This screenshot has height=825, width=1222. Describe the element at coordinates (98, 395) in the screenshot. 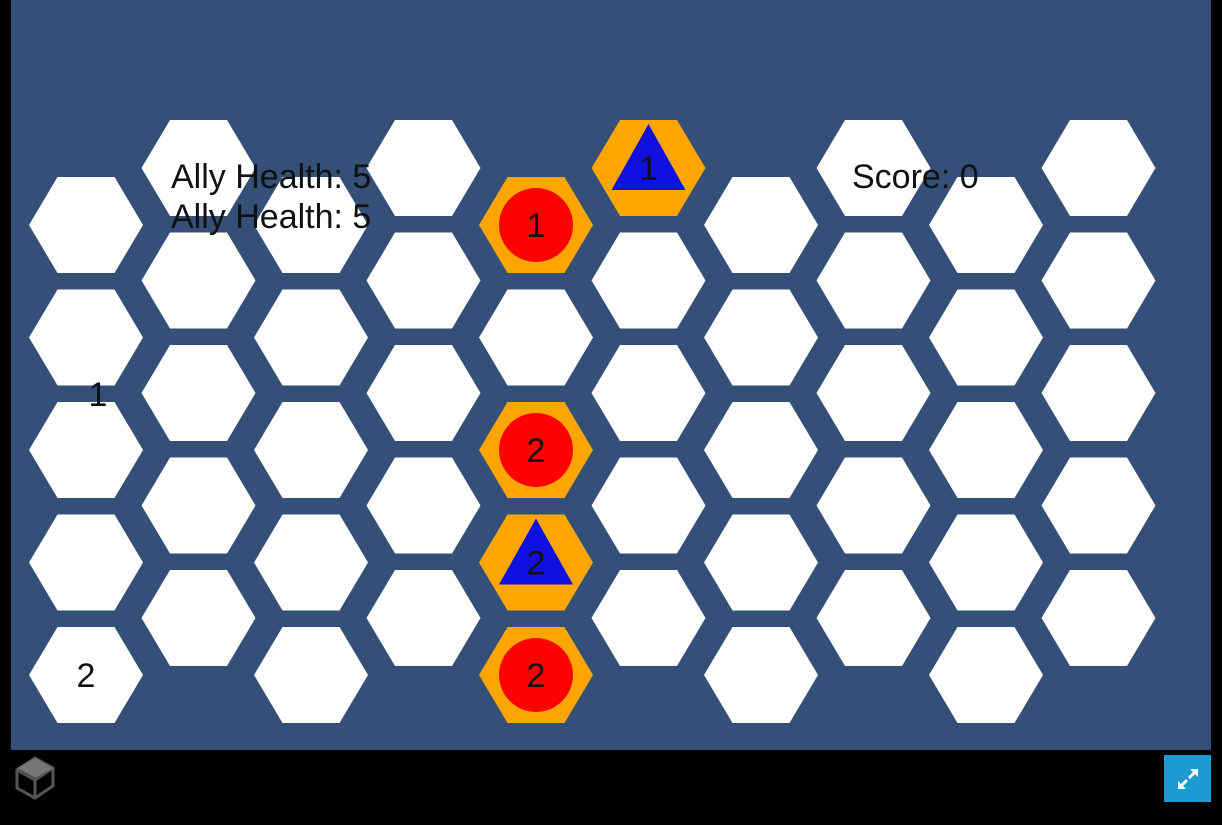

I see `tile-label: 1` at that location.